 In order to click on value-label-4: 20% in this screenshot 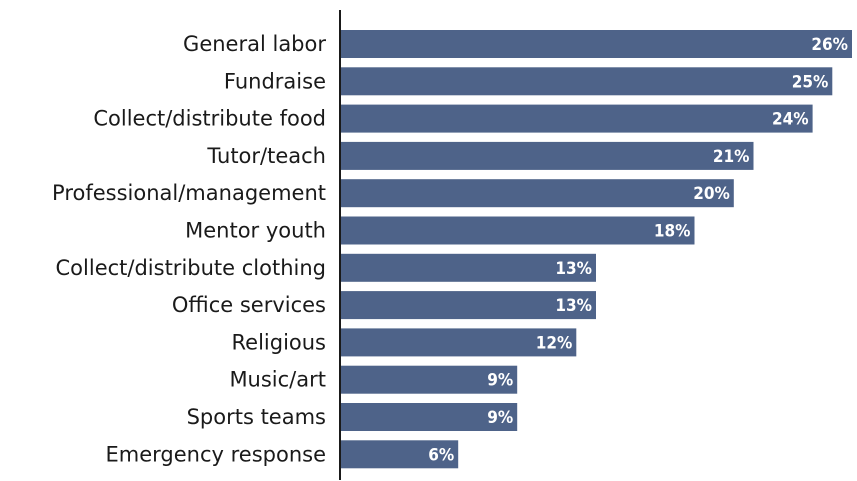, I will do `click(711, 194)`.